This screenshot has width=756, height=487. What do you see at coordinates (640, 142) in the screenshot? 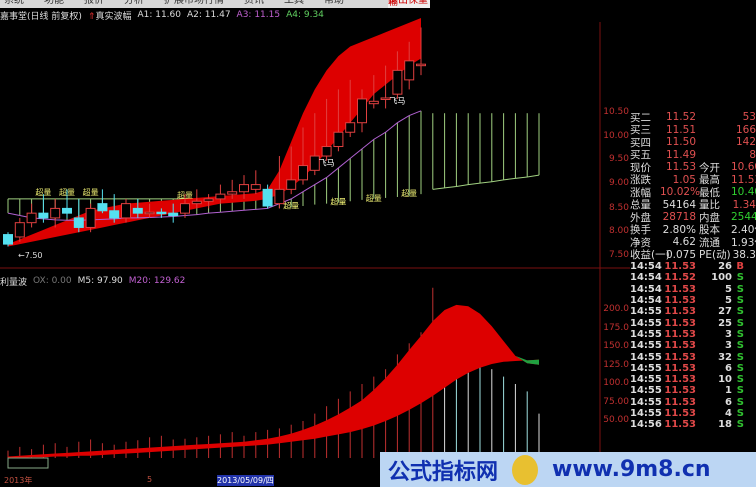
I see `quote-label: 买四` at bounding box center [640, 142].